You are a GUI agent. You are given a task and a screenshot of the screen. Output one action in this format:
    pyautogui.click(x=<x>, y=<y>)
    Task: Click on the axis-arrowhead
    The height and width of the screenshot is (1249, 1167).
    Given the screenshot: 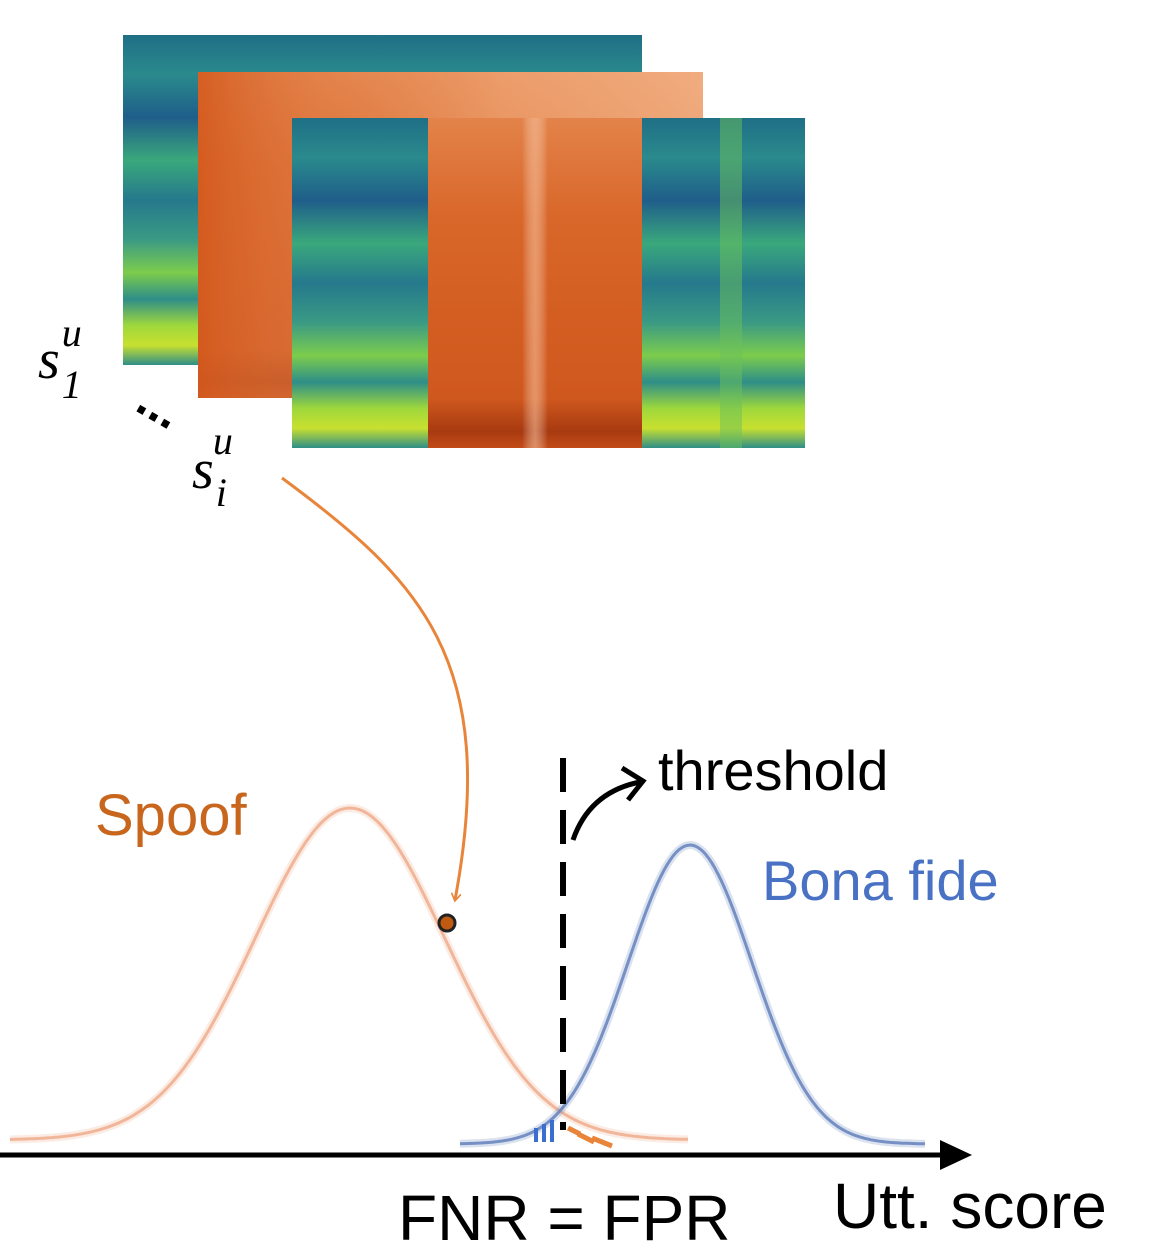 What is the action you would take?
    pyautogui.click(x=956, y=1155)
    